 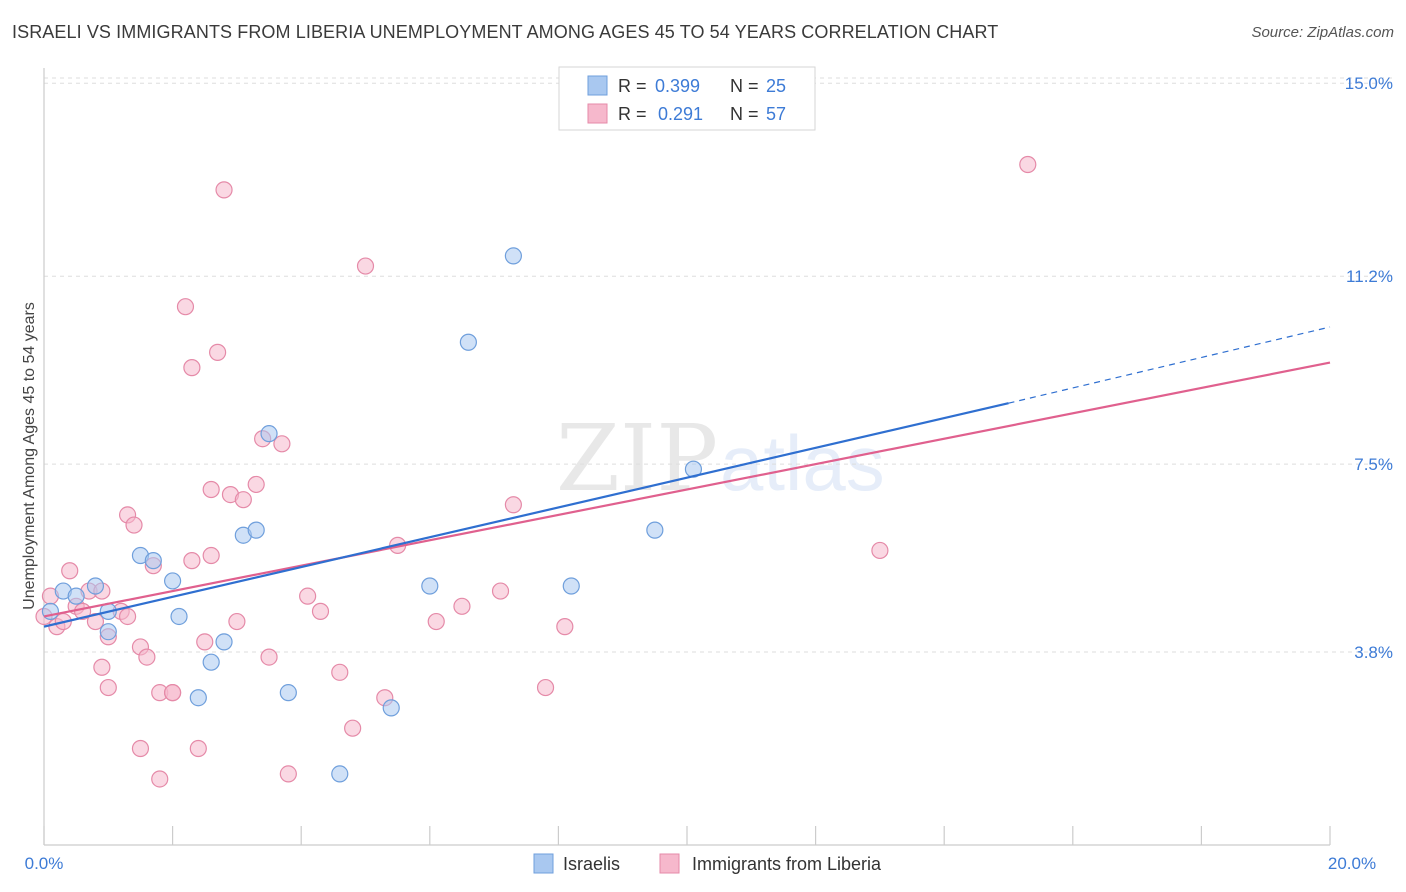 I want to click on legend-bottom-label-israelis: Israelis, so click(x=591, y=864).